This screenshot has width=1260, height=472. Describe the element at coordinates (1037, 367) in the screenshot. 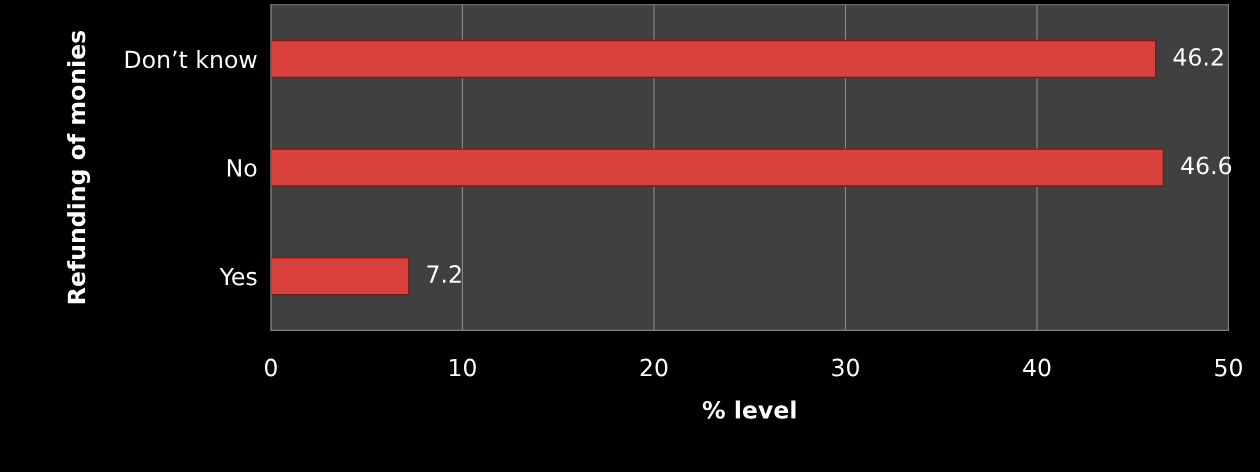

I see `x-tick-label: 40` at that location.